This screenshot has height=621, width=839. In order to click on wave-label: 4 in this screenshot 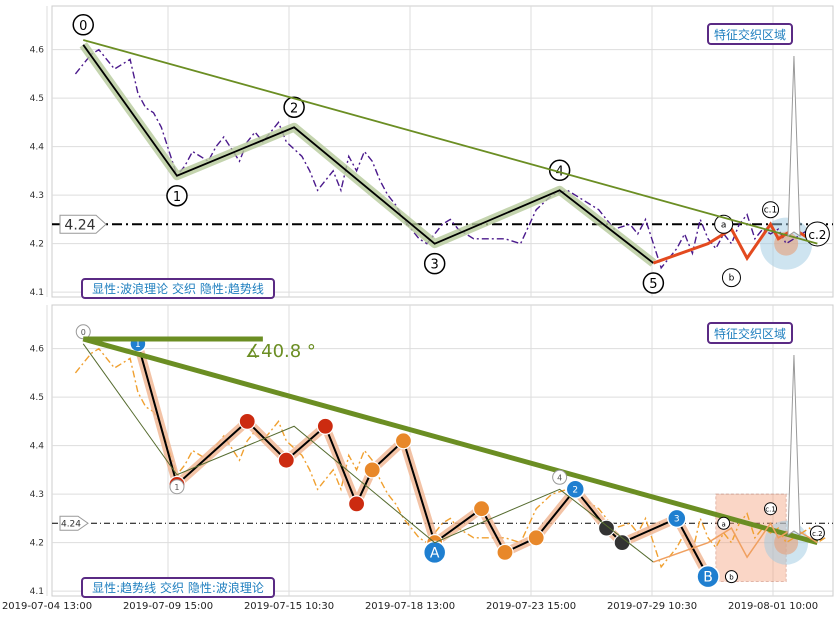, I will do `click(559, 477)`.